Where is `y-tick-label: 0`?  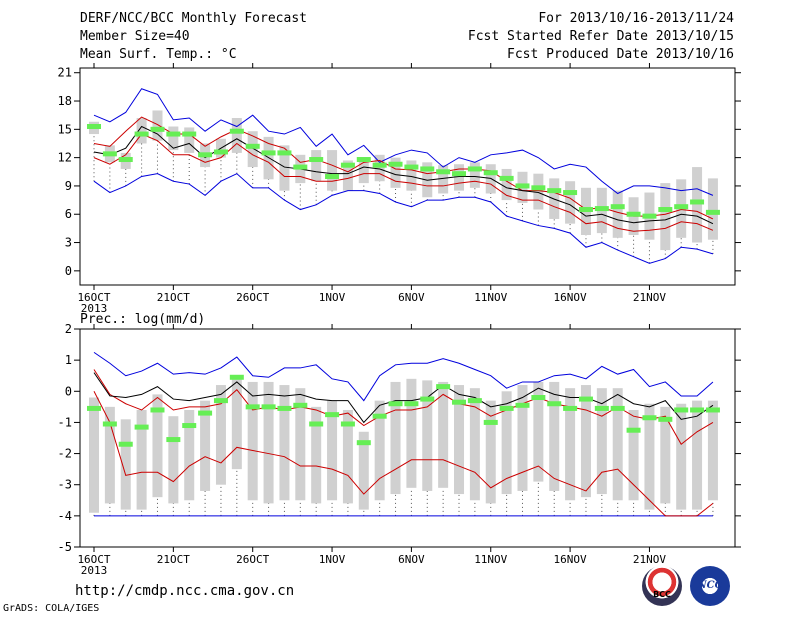
y-tick-label: 0 is located at coordinates (68, 271).